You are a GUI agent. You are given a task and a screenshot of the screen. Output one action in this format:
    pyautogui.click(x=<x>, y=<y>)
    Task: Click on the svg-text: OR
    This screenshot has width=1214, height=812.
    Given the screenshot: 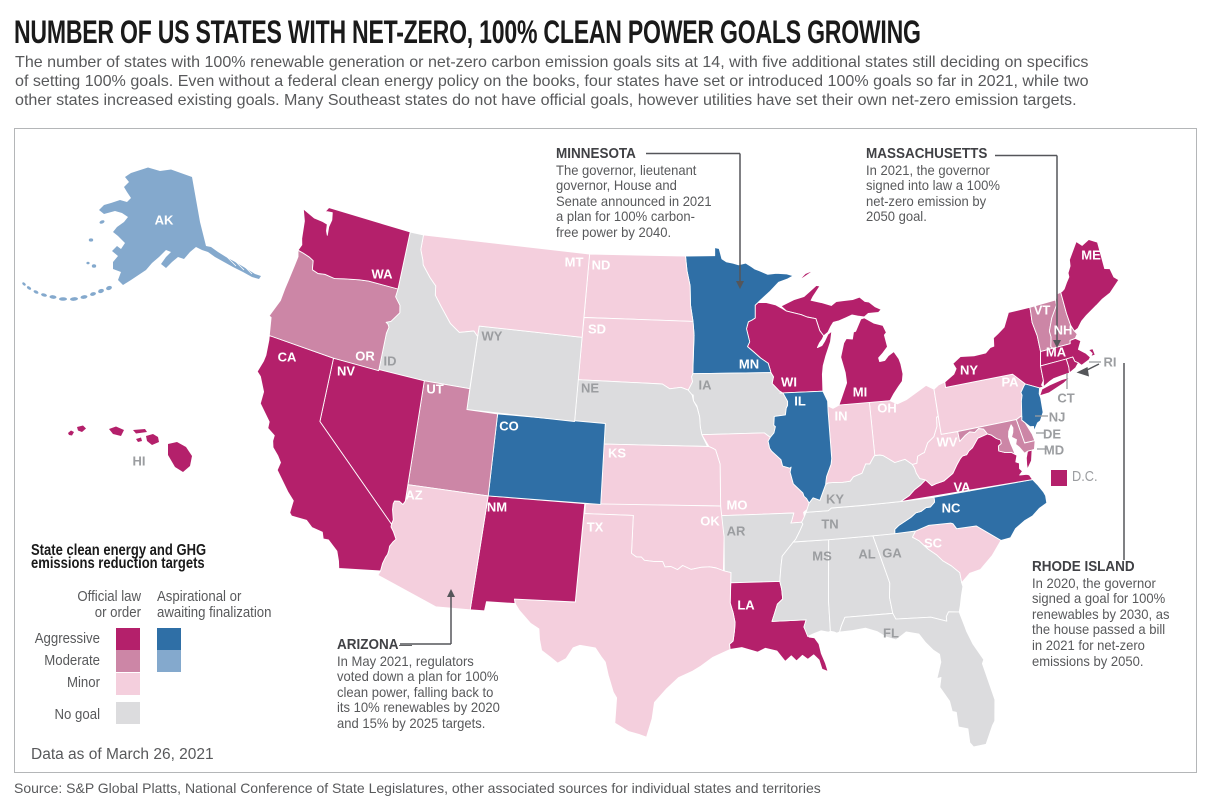 What is the action you would take?
    pyautogui.click(x=365, y=356)
    